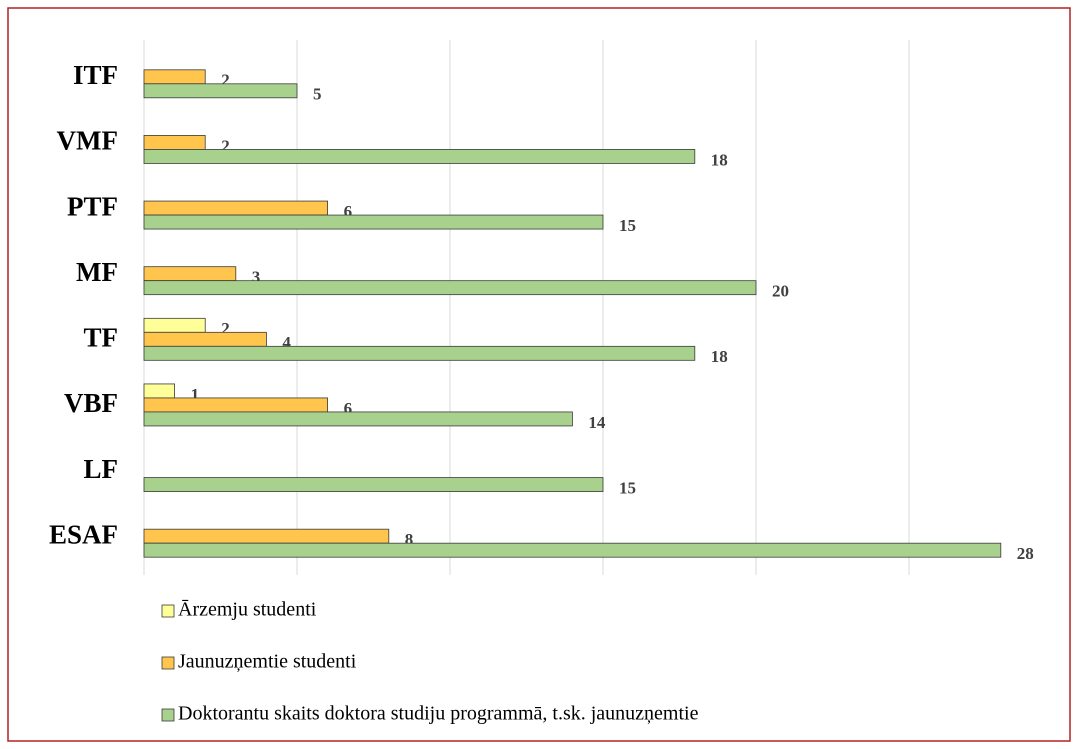 This screenshot has width=1078, height=749. What do you see at coordinates (267, 662) in the screenshot?
I see `legend-label: Jaunuzņemtie studenti` at bounding box center [267, 662].